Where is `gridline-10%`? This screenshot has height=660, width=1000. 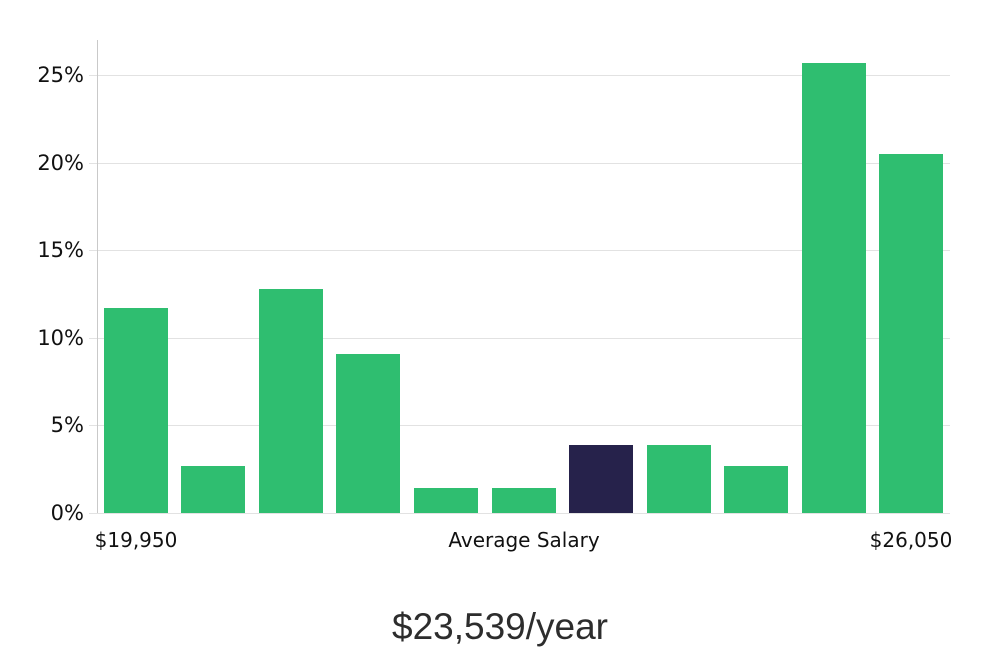 gridline-10% is located at coordinates (519, 338).